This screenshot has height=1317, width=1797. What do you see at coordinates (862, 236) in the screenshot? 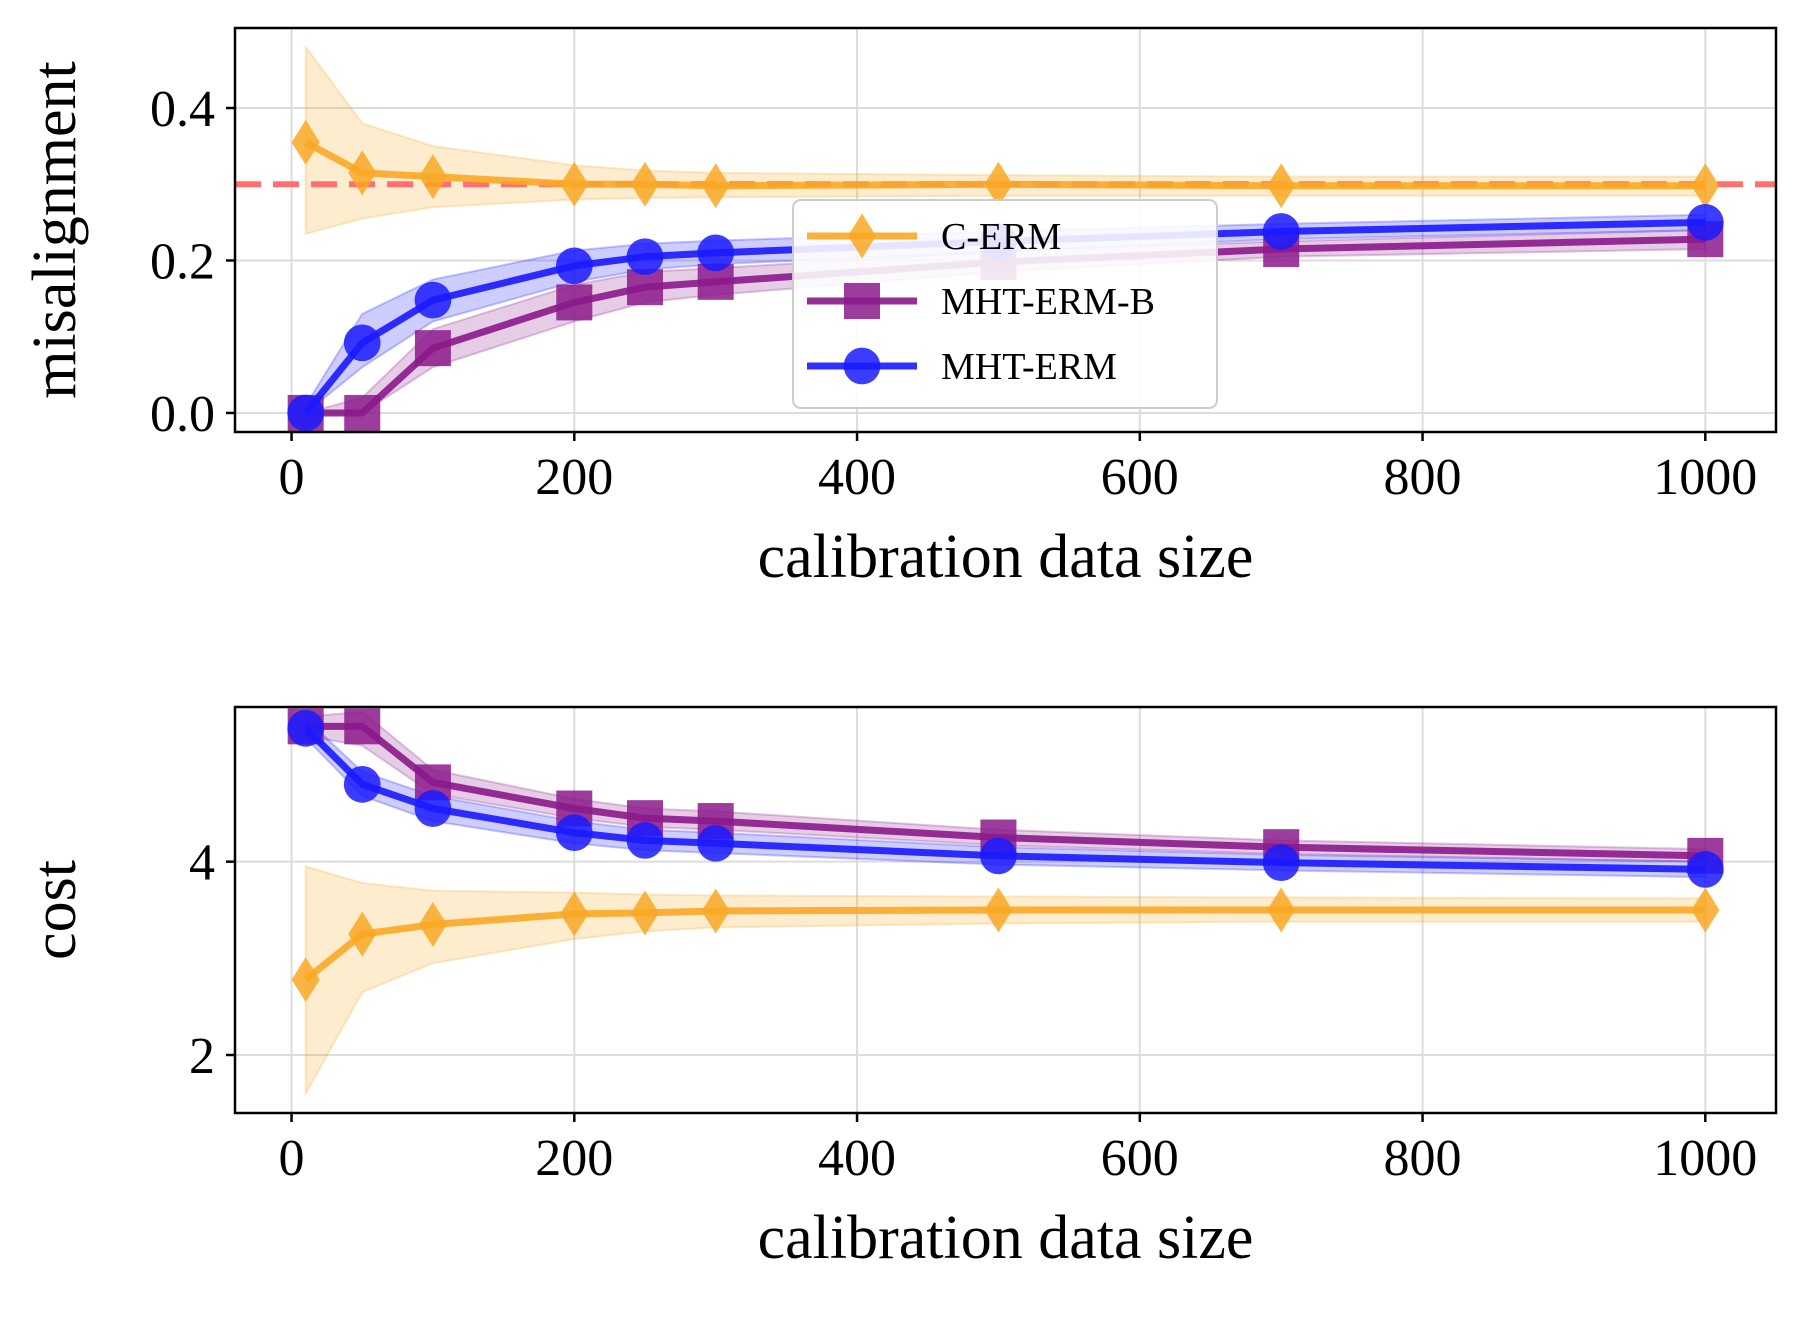
I see `legend-marker-c-erm` at bounding box center [862, 236].